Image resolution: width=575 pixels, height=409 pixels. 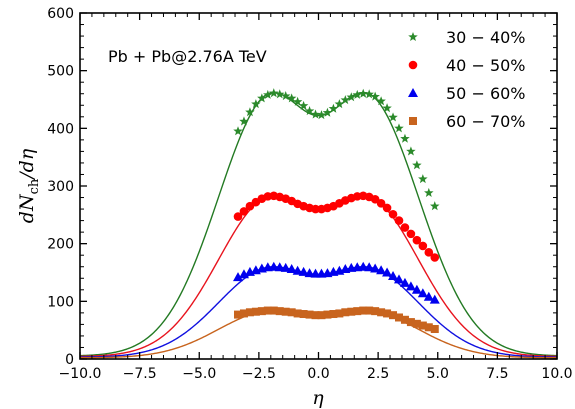 I want to click on legend-item-30-40: 30 − 40%, so click(x=466, y=37).